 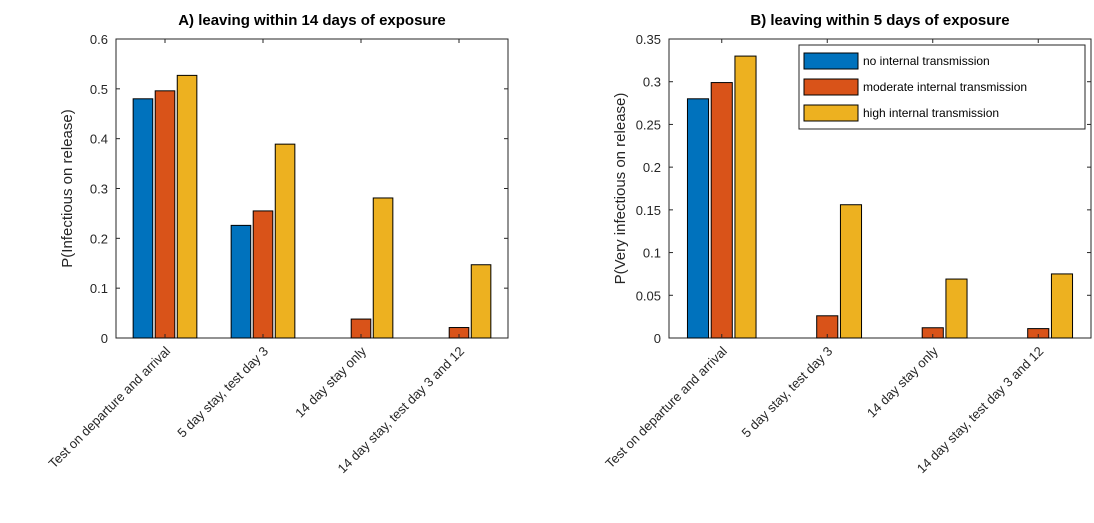 What do you see at coordinates (99, 39) in the screenshot?
I see `y-tick-label: 0.6` at bounding box center [99, 39].